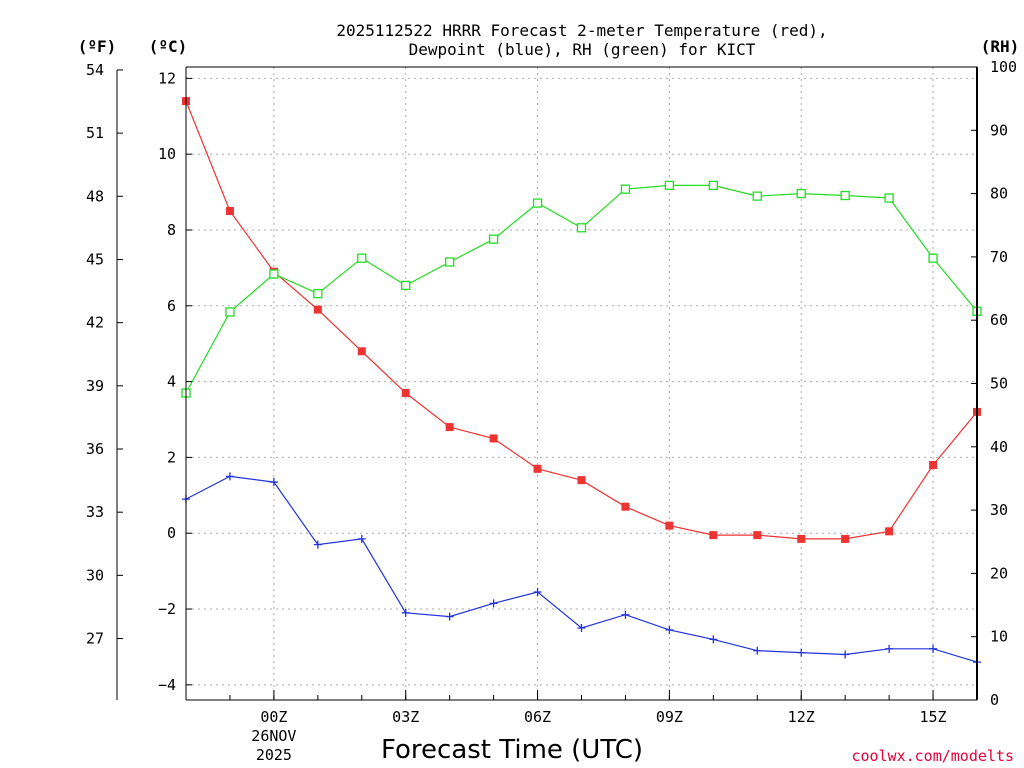 The image size is (1024, 768). What do you see at coordinates (994, 700) in the screenshot?
I see `rh-tick-label: 0` at bounding box center [994, 700].